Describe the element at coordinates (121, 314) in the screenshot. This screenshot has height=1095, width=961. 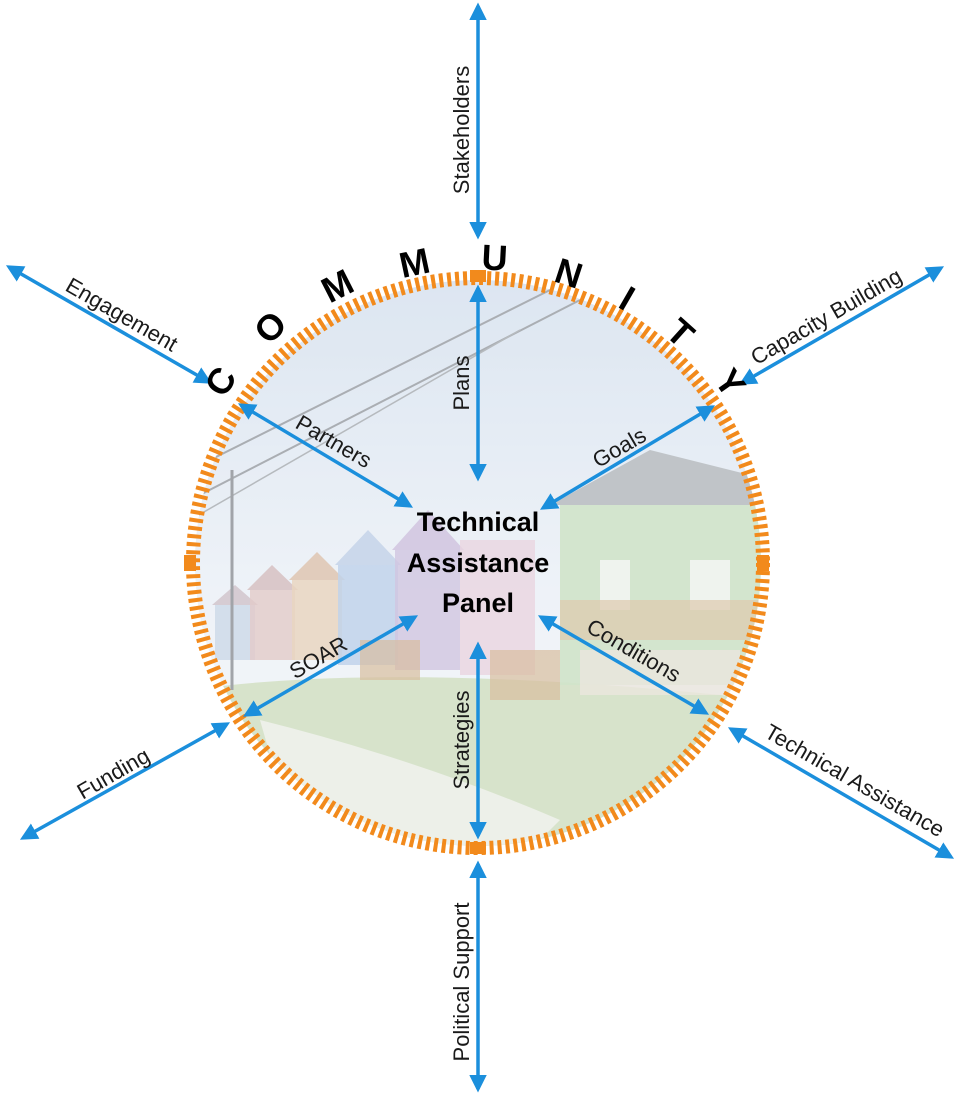
I see `label-engagement: Engagement` at that location.